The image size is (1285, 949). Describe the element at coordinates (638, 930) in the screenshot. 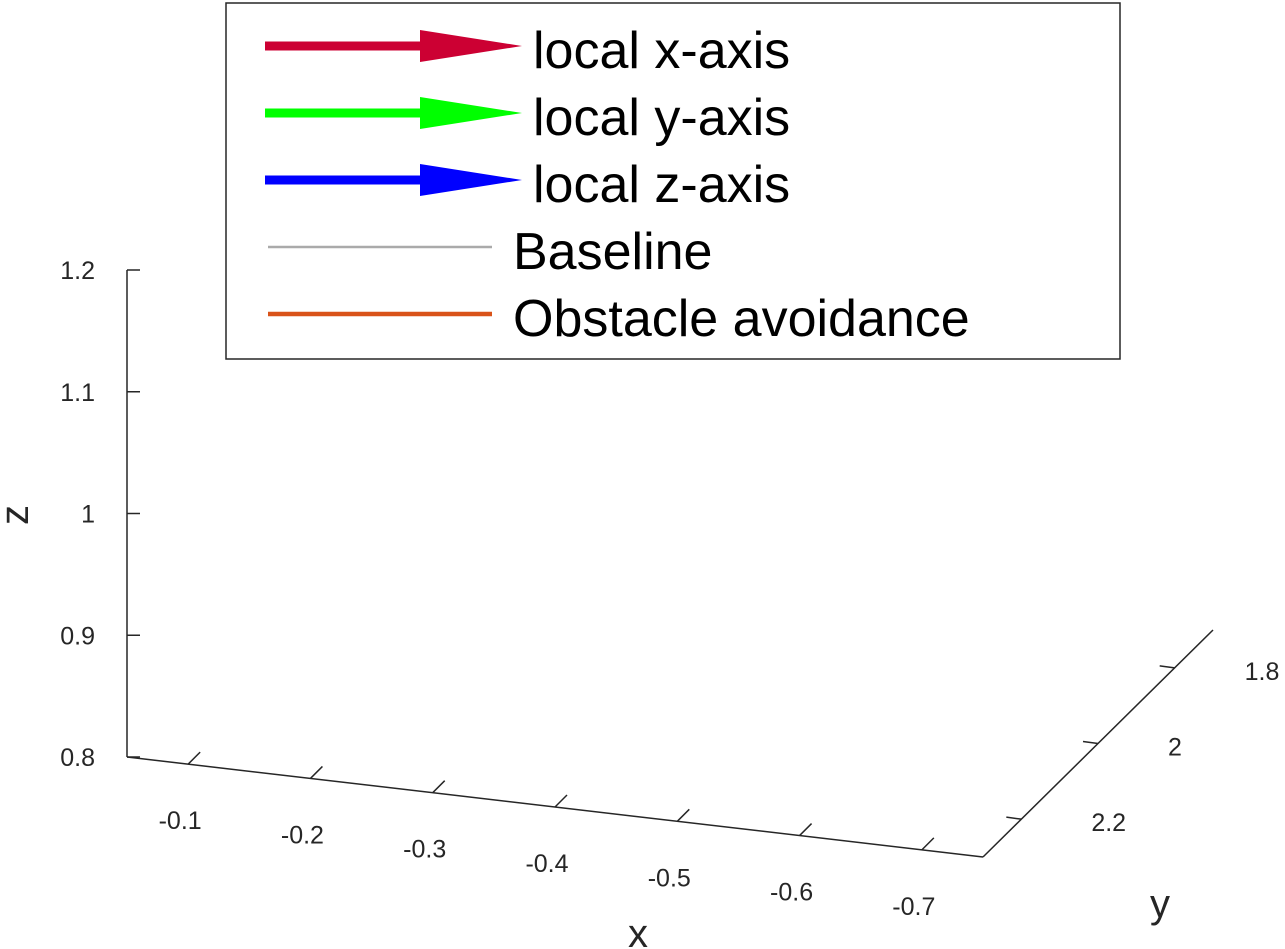

I see `x-axis-label: x` at that location.